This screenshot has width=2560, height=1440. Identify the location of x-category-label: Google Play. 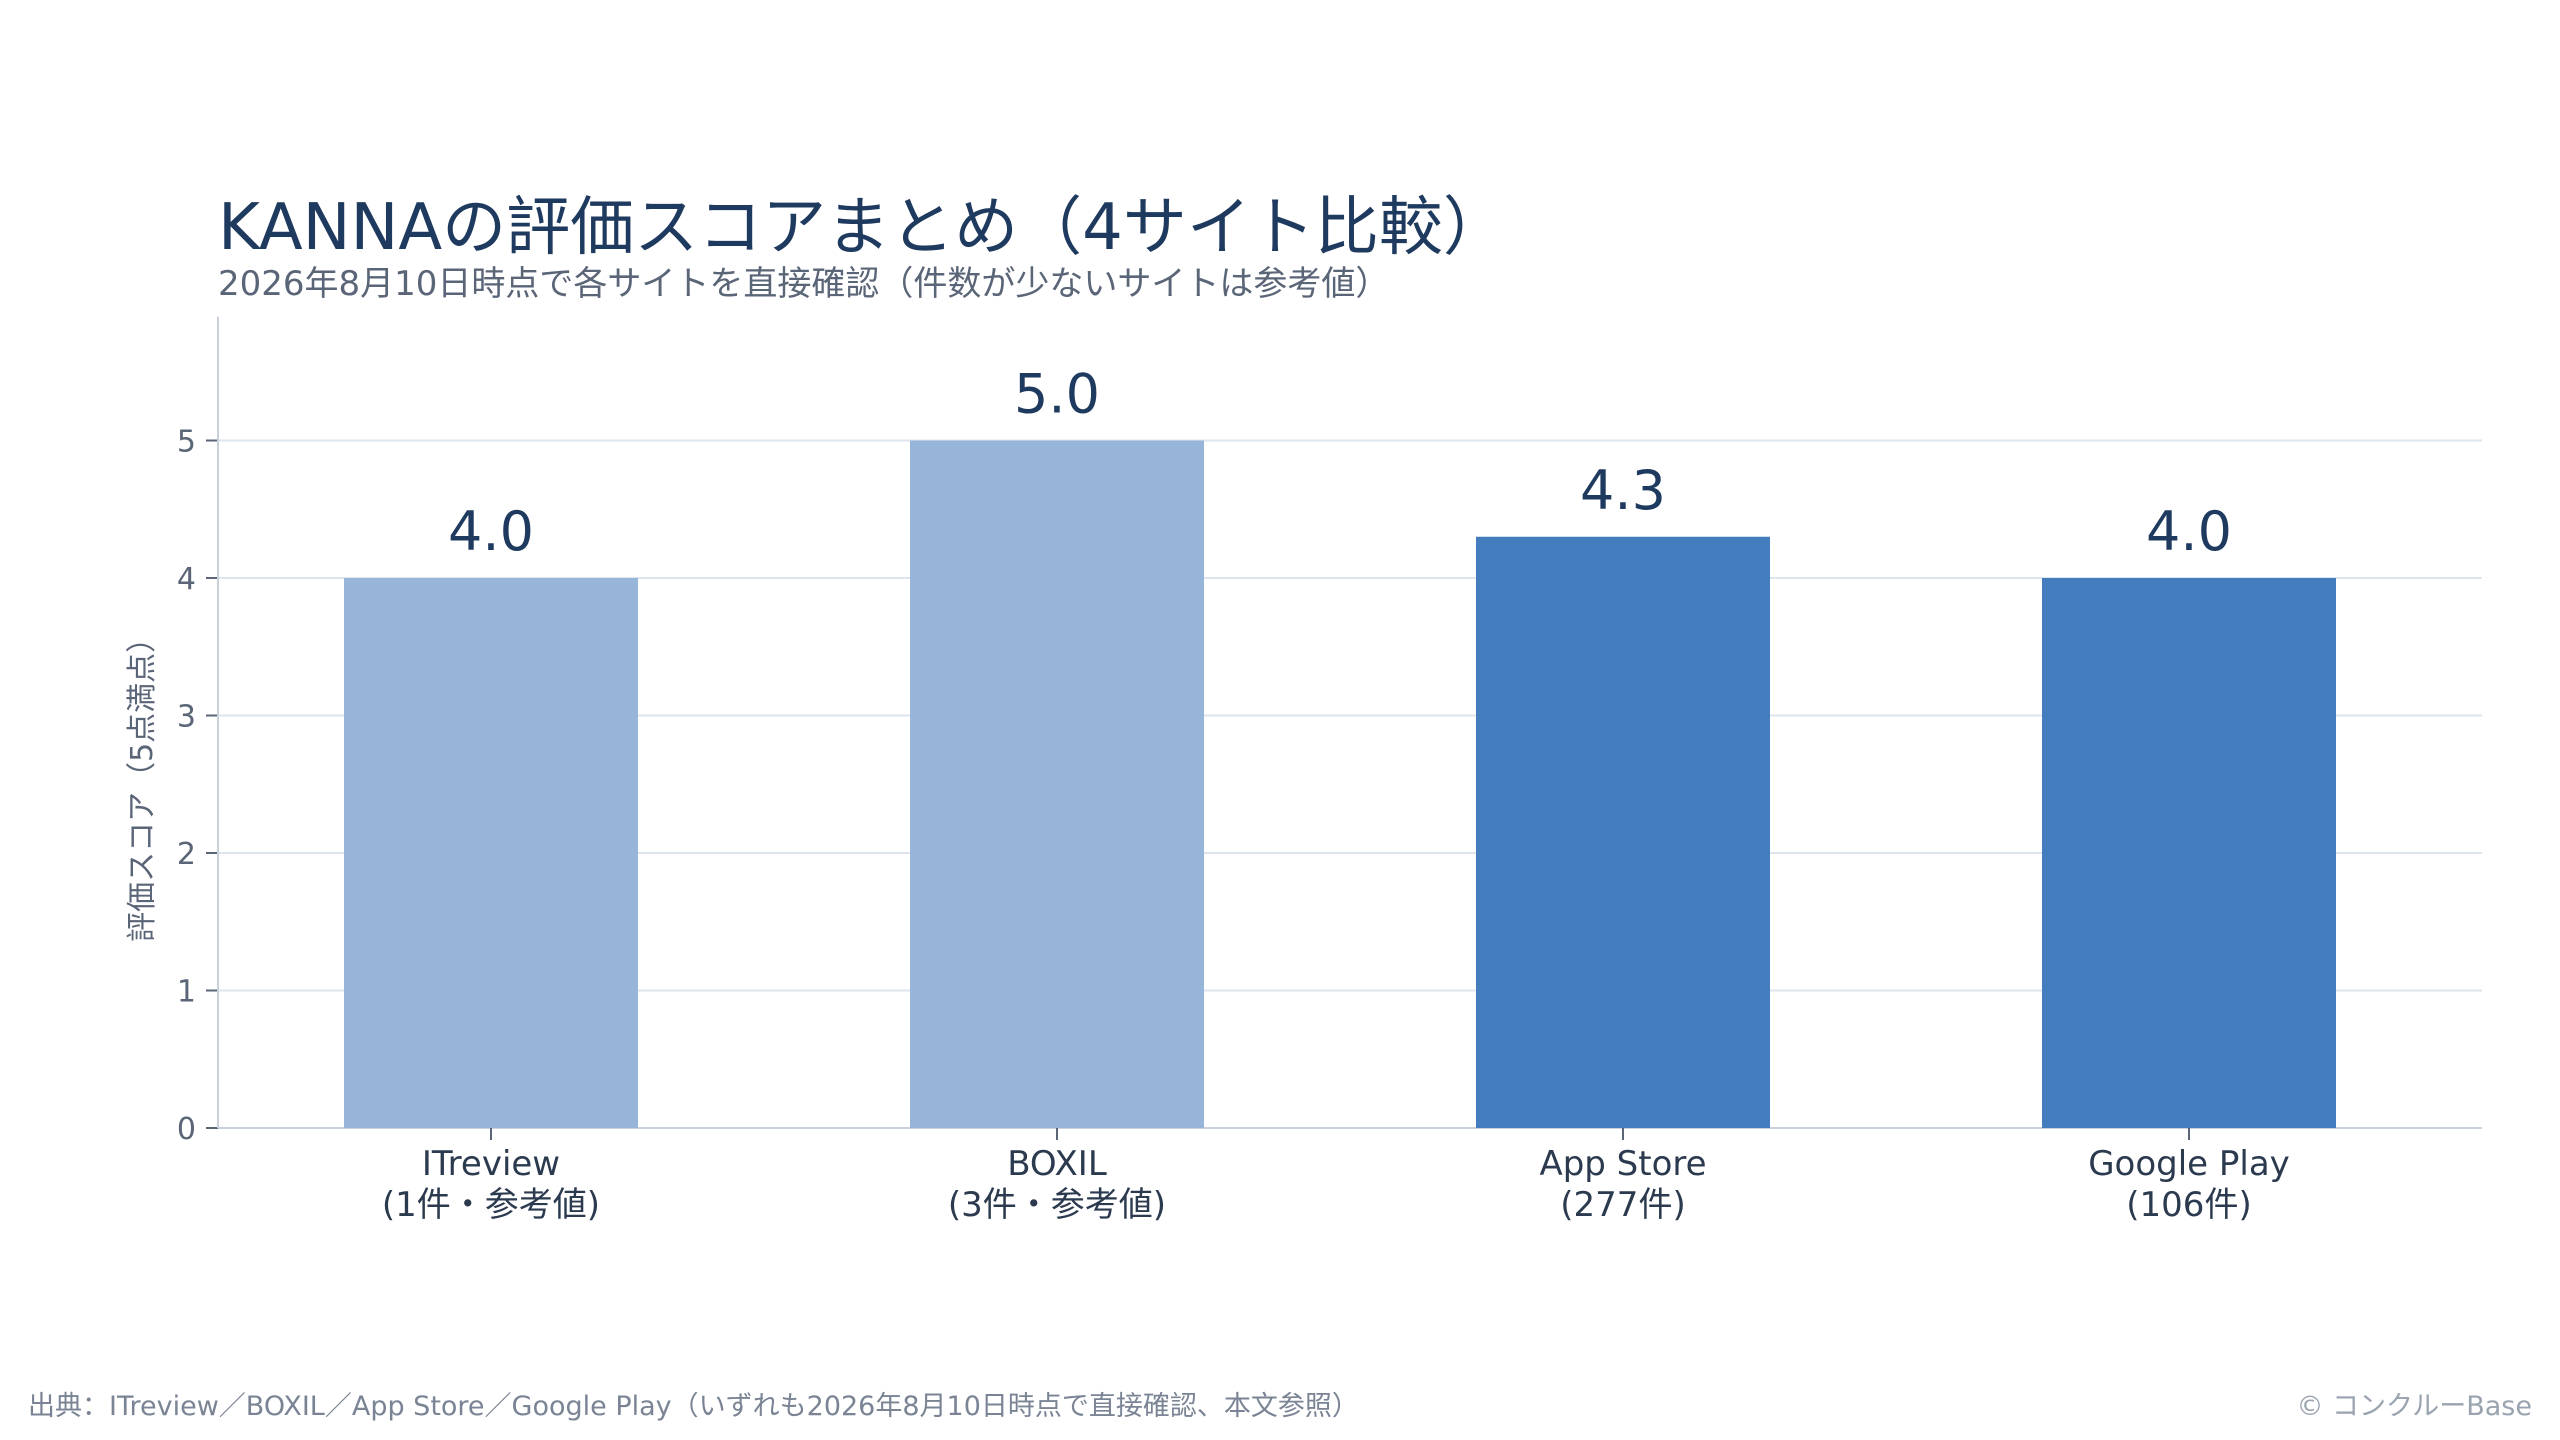
(2189, 1164).